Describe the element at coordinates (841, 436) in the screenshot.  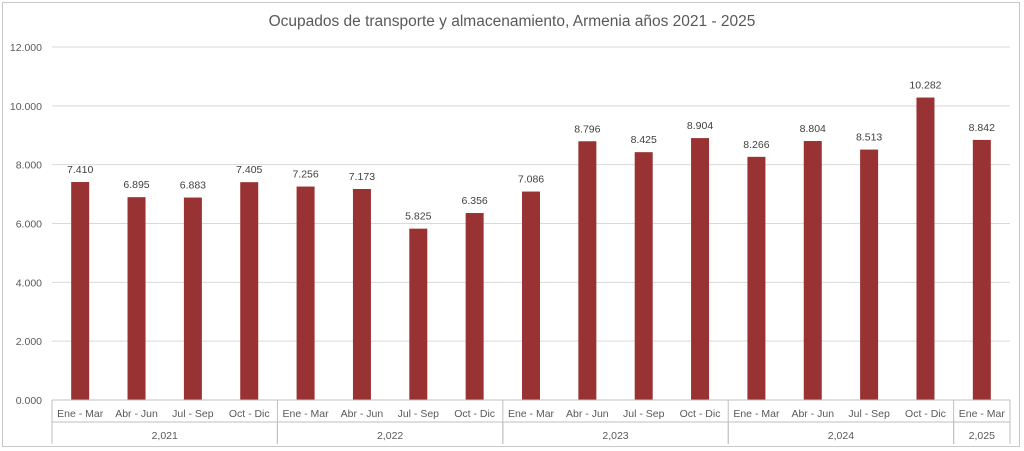
I see `x-group-label: 2,024` at that location.